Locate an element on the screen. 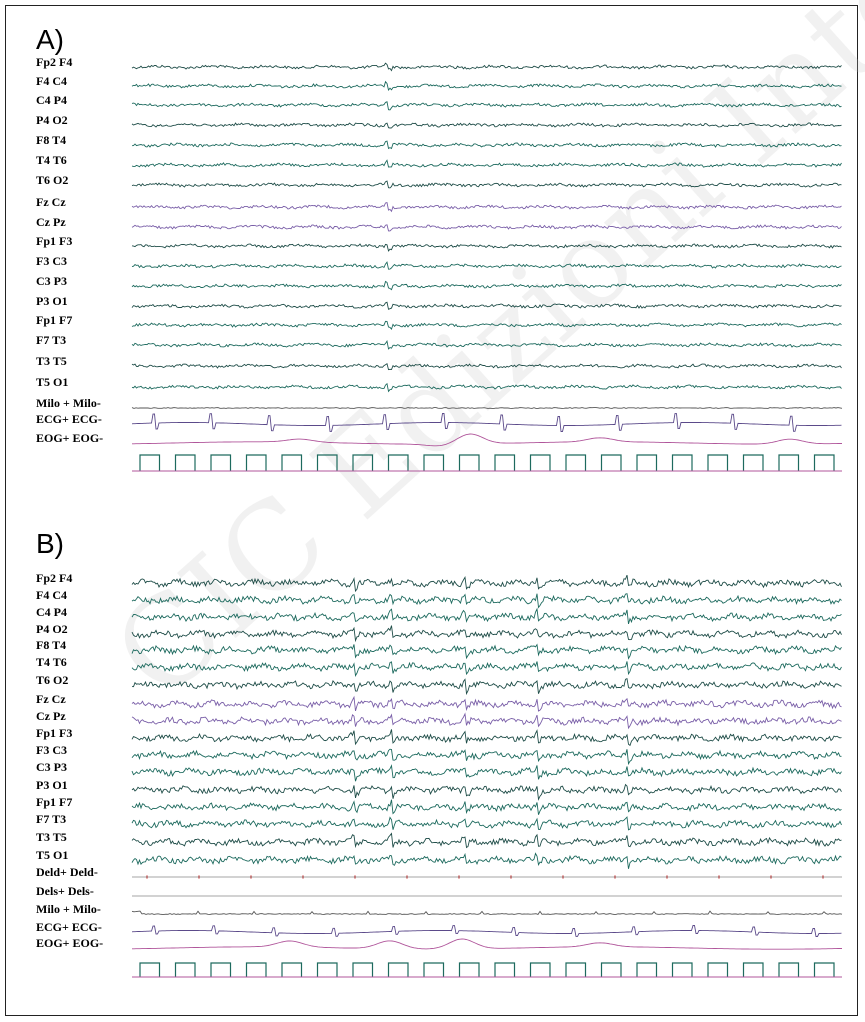 The image size is (865, 1022). channel-label: Dels+ Dels- is located at coordinates (65, 891).